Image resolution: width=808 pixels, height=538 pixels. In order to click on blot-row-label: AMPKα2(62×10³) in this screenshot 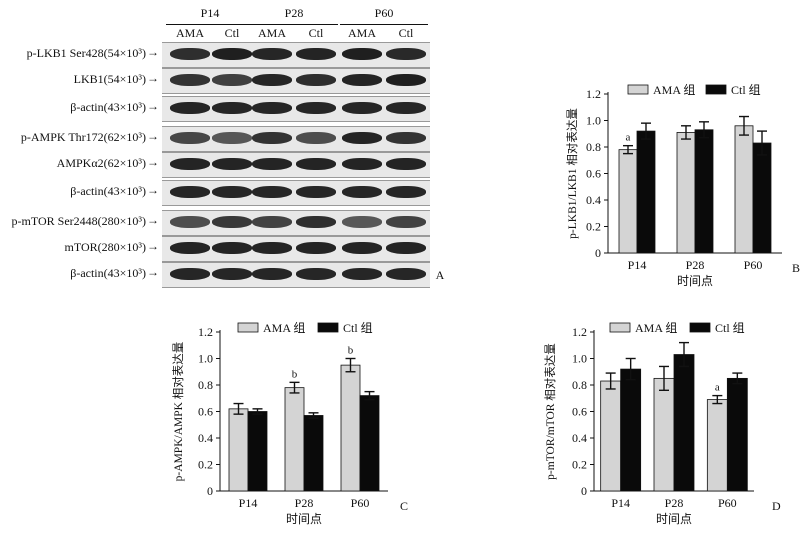, I will do `click(101, 163)`.